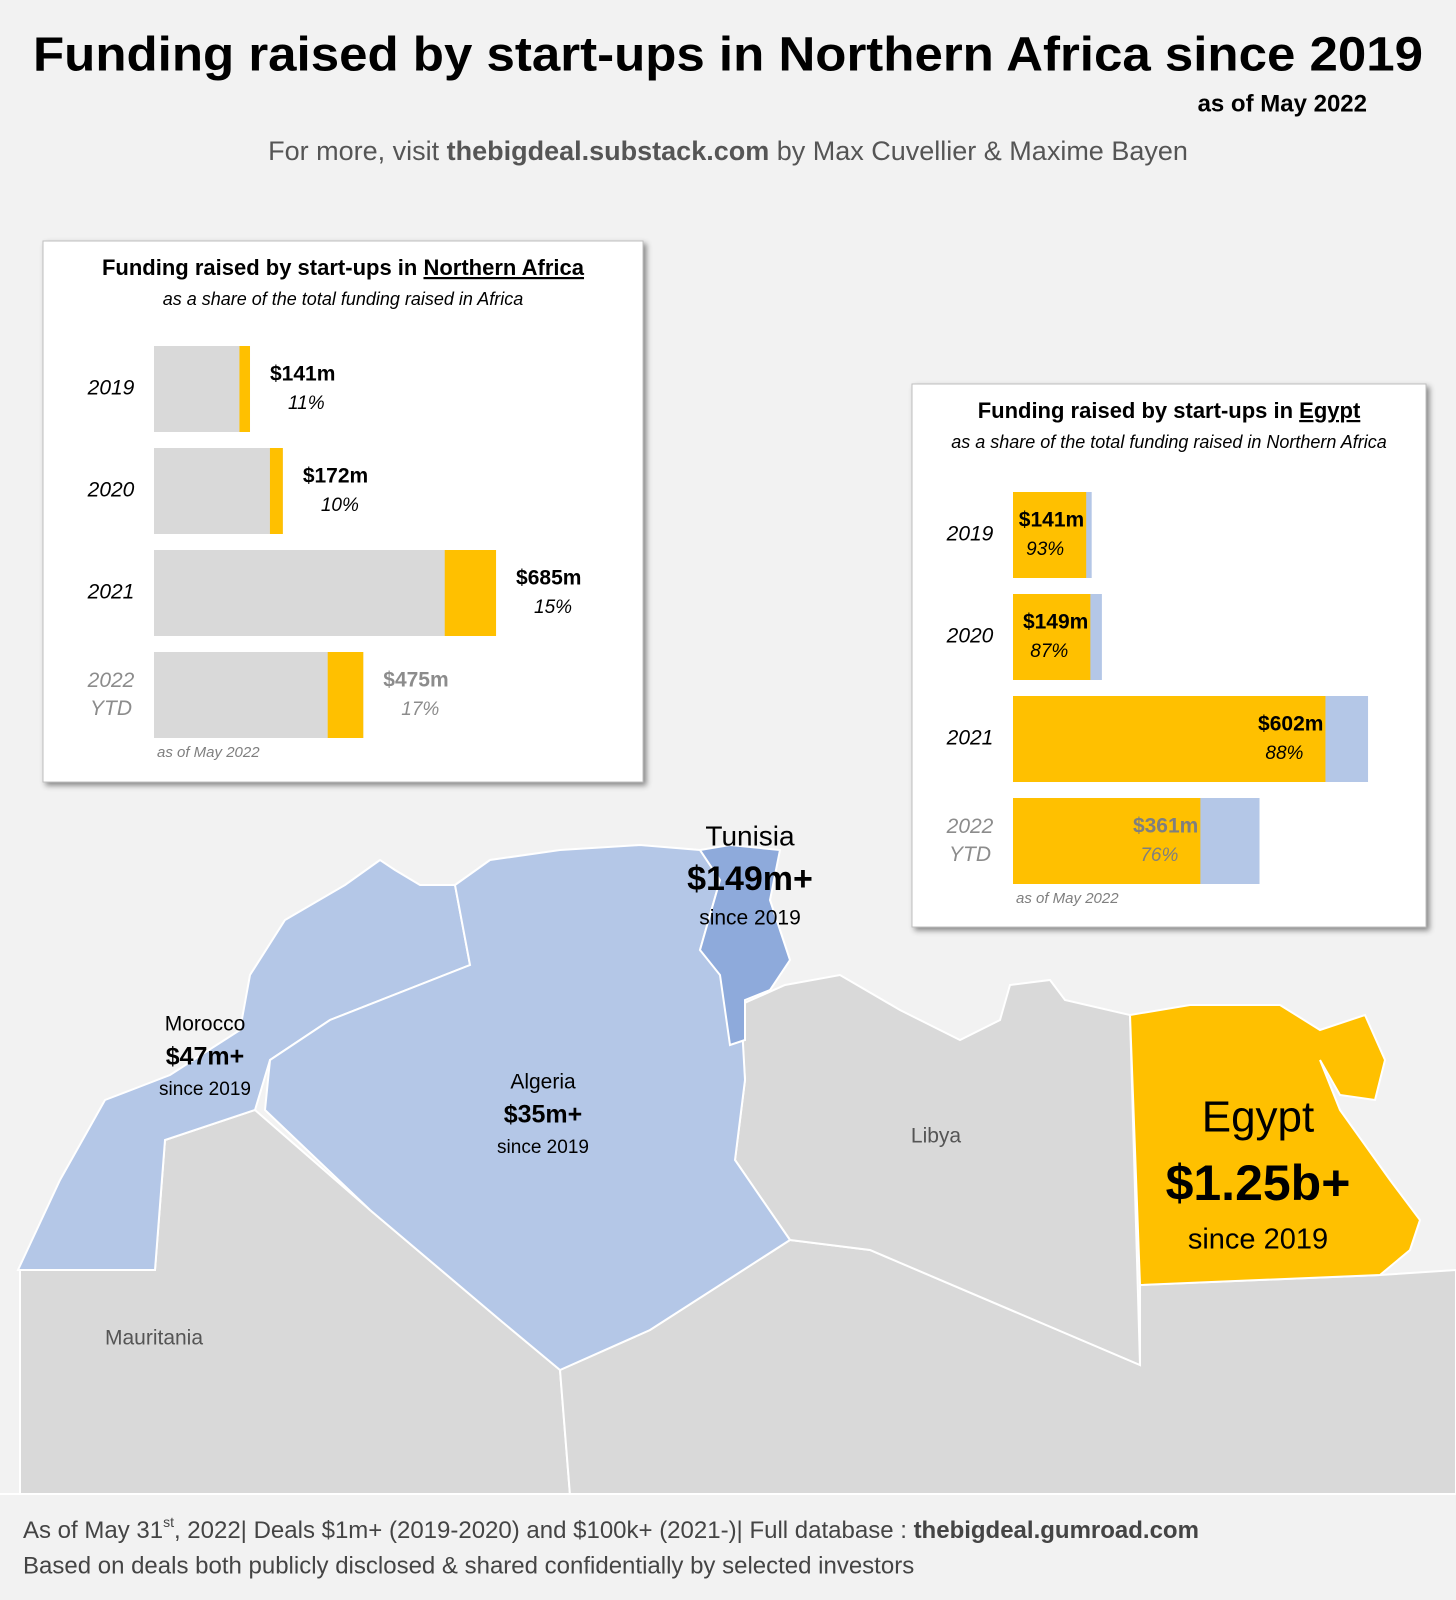 The height and width of the screenshot is (1600, 1456). What do you see at coordinates (553, 607) in the screenshot?
I see `share-label: 15%` at bounding box center [553, 607].